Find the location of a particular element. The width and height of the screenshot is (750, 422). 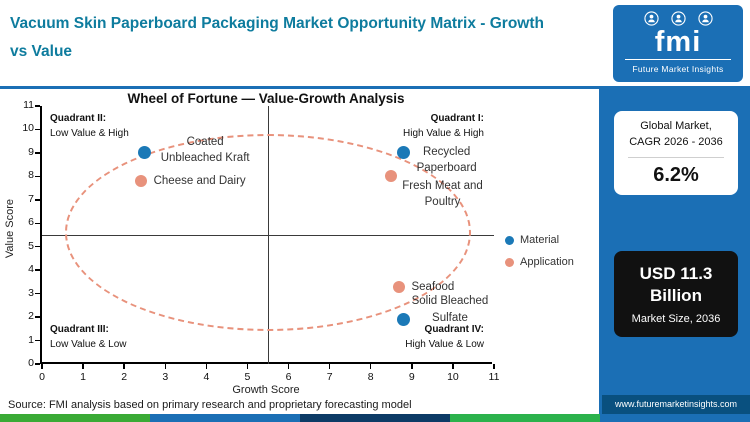

x-tick-label: 8 is located at coordinates (370, 377).